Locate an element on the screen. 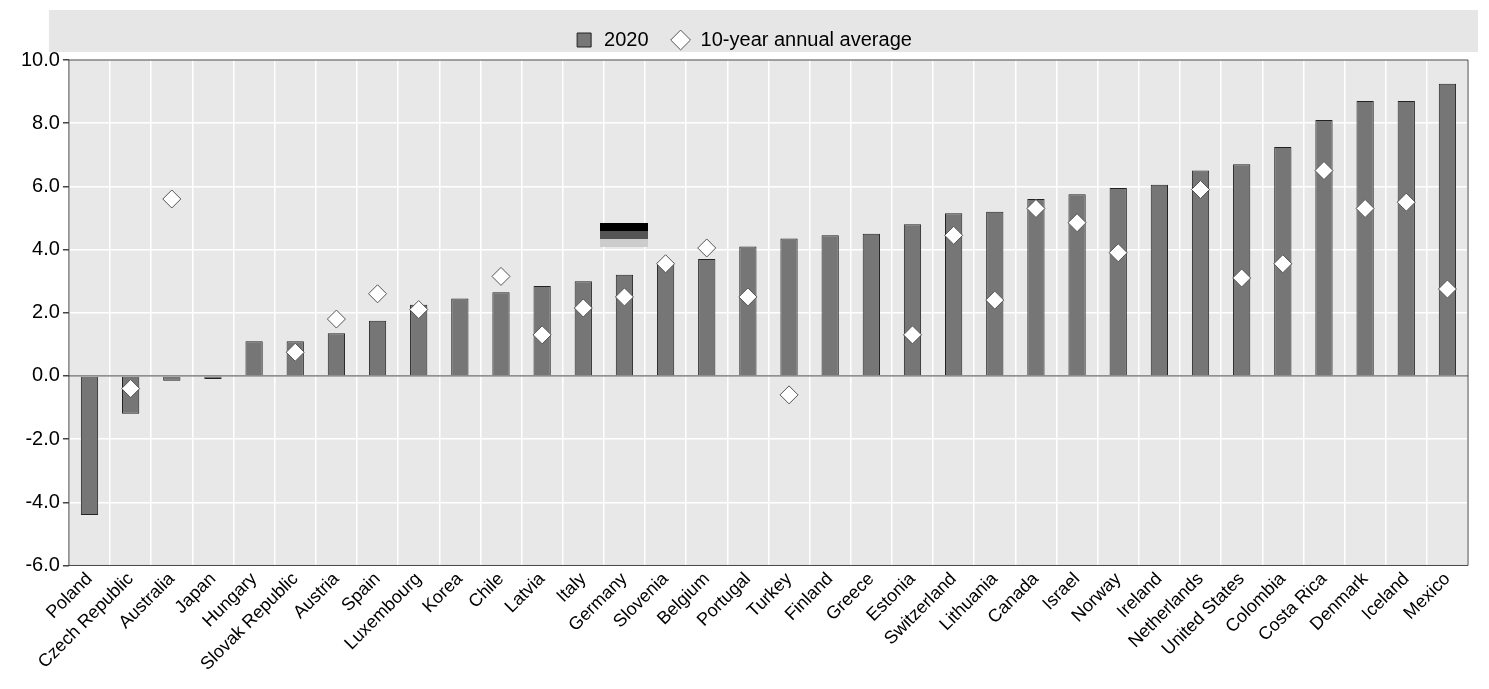 This screenshot has height=689, width=1489. y-tick-label: 10.0 is located at coordinates (40, 58).